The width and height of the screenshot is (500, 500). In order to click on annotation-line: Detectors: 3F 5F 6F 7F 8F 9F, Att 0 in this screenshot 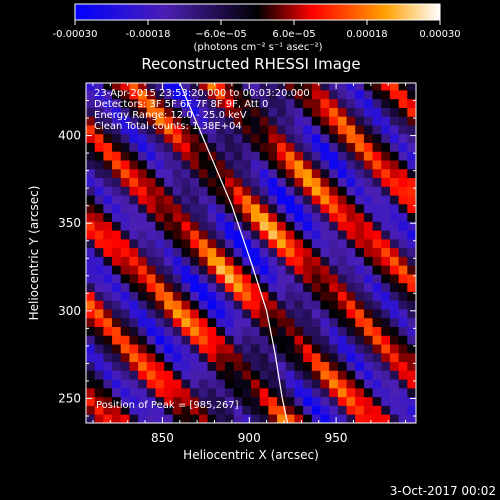, I will do `click(181, 104)`.